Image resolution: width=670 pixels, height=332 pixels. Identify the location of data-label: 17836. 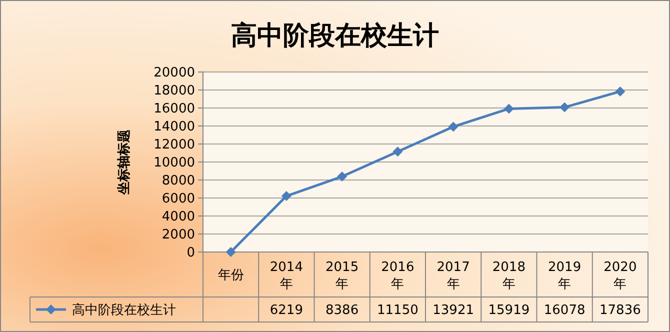
(620, 310).